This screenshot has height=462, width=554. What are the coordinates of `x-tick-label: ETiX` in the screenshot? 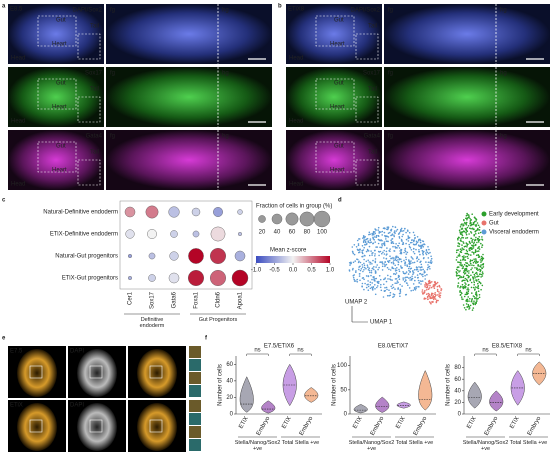 It's located at (472, 423).